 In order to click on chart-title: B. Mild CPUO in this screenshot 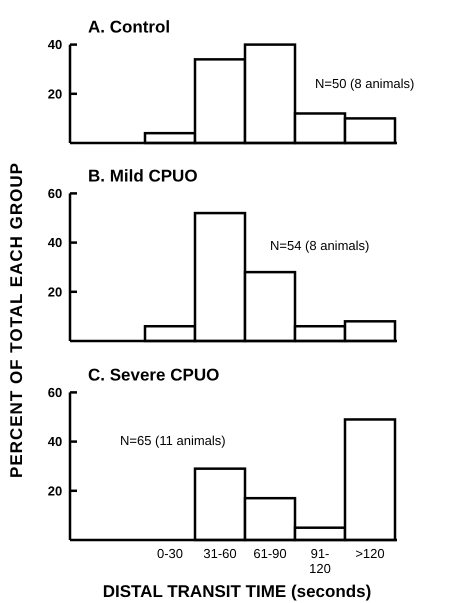, I will do `click(143, 176)`.